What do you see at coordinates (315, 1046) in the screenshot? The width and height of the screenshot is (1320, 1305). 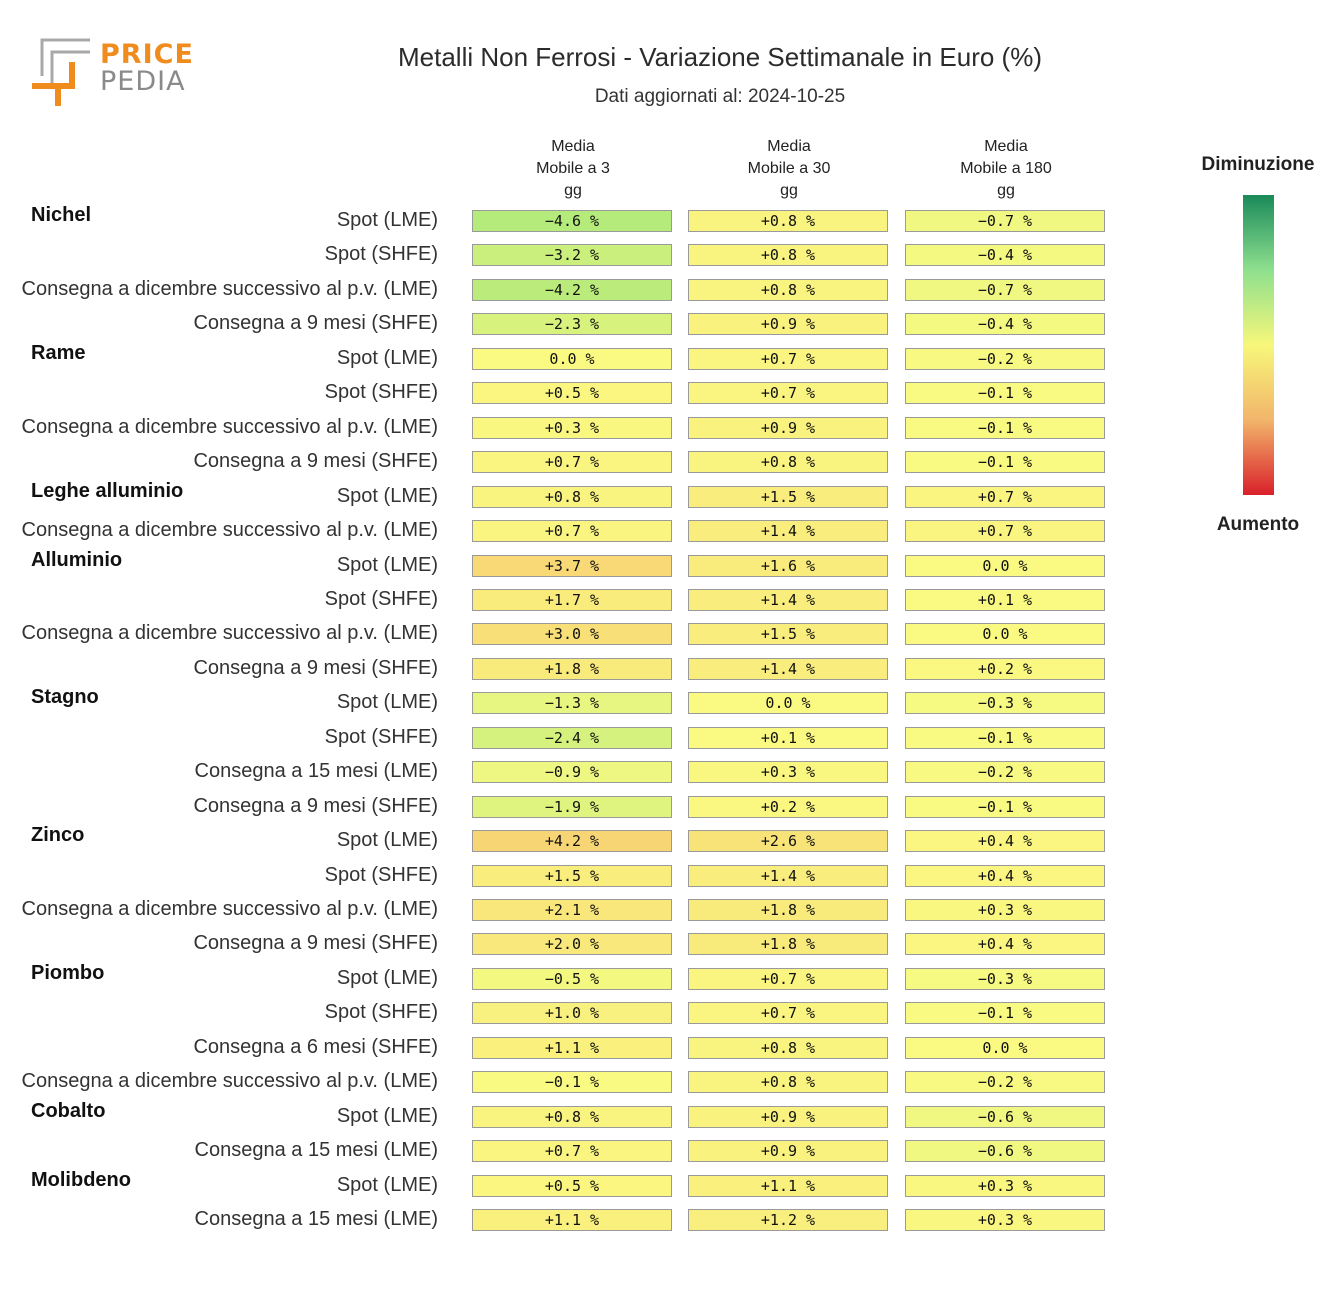 I see `row-label: Consegna a 6 mesi (SHFE)` at bounding box center [315, 1046].